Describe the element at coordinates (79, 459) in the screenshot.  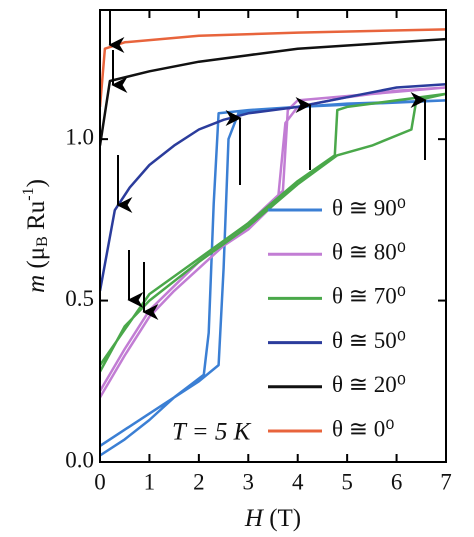
I see `y-tick-label: 0.0` at that location.